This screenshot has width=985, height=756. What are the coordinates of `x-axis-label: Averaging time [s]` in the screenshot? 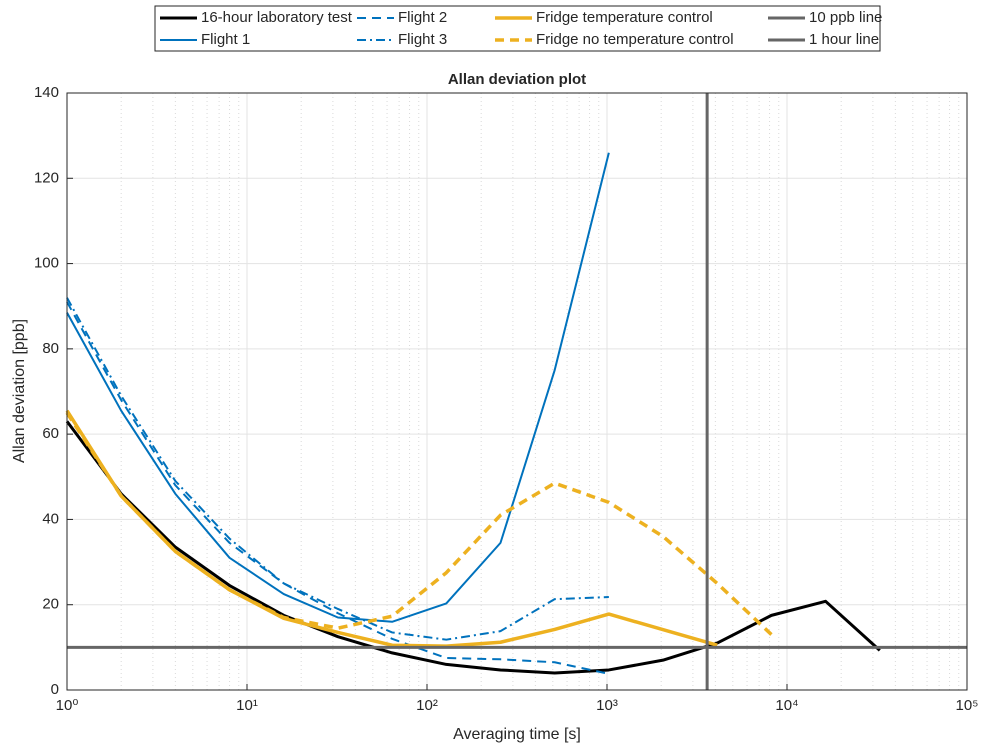 It's located at (517, 734).